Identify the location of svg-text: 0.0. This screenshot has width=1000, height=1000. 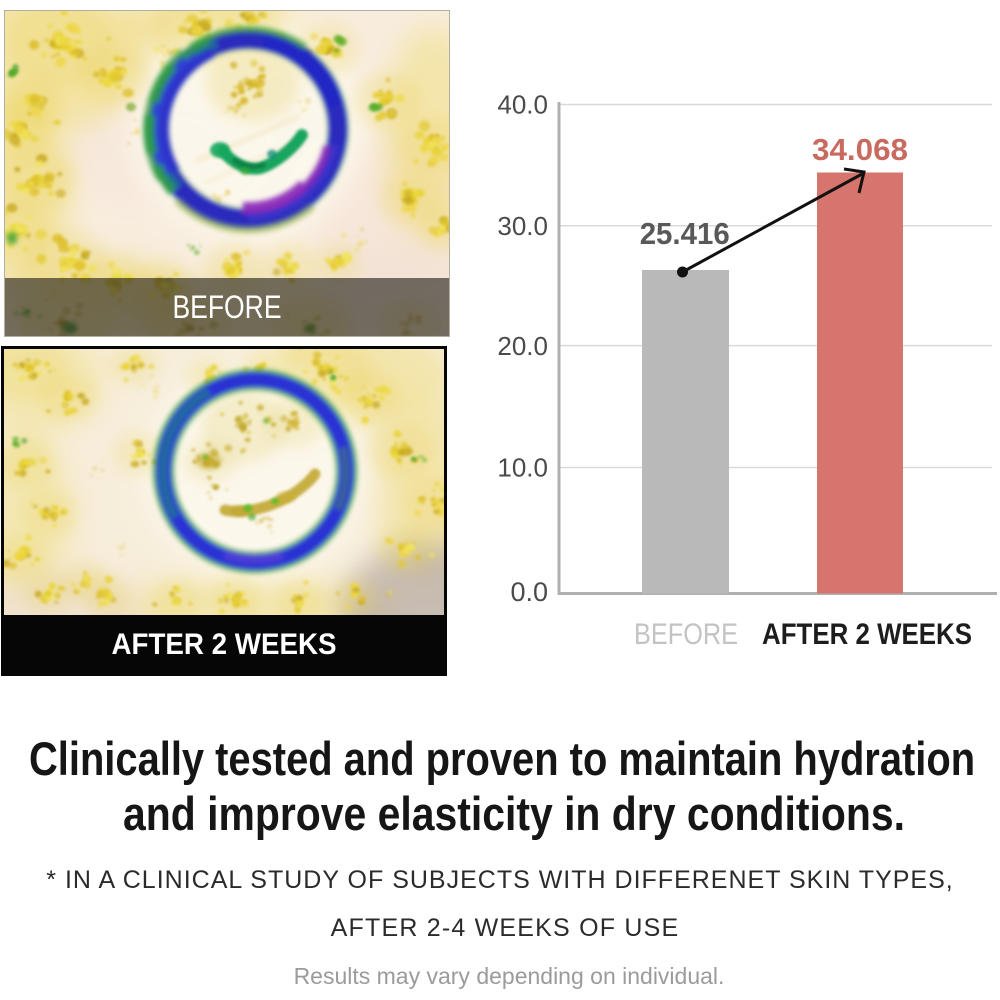
(529, 592).